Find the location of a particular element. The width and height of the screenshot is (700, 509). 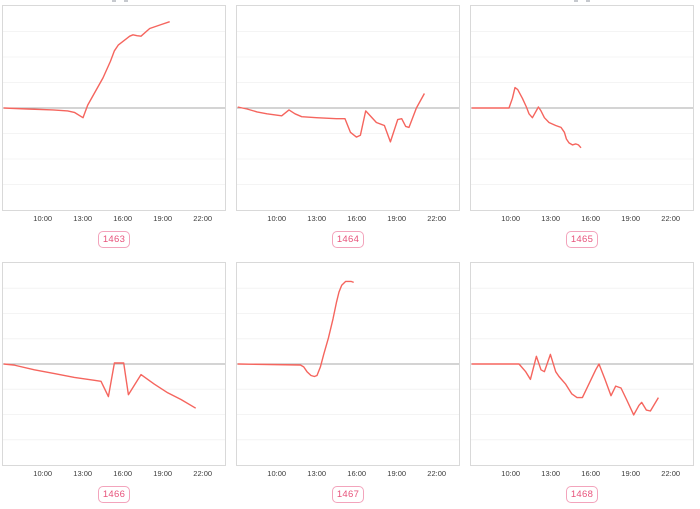

chart-id-badge: 1466 is located at coordinates (114, 494).